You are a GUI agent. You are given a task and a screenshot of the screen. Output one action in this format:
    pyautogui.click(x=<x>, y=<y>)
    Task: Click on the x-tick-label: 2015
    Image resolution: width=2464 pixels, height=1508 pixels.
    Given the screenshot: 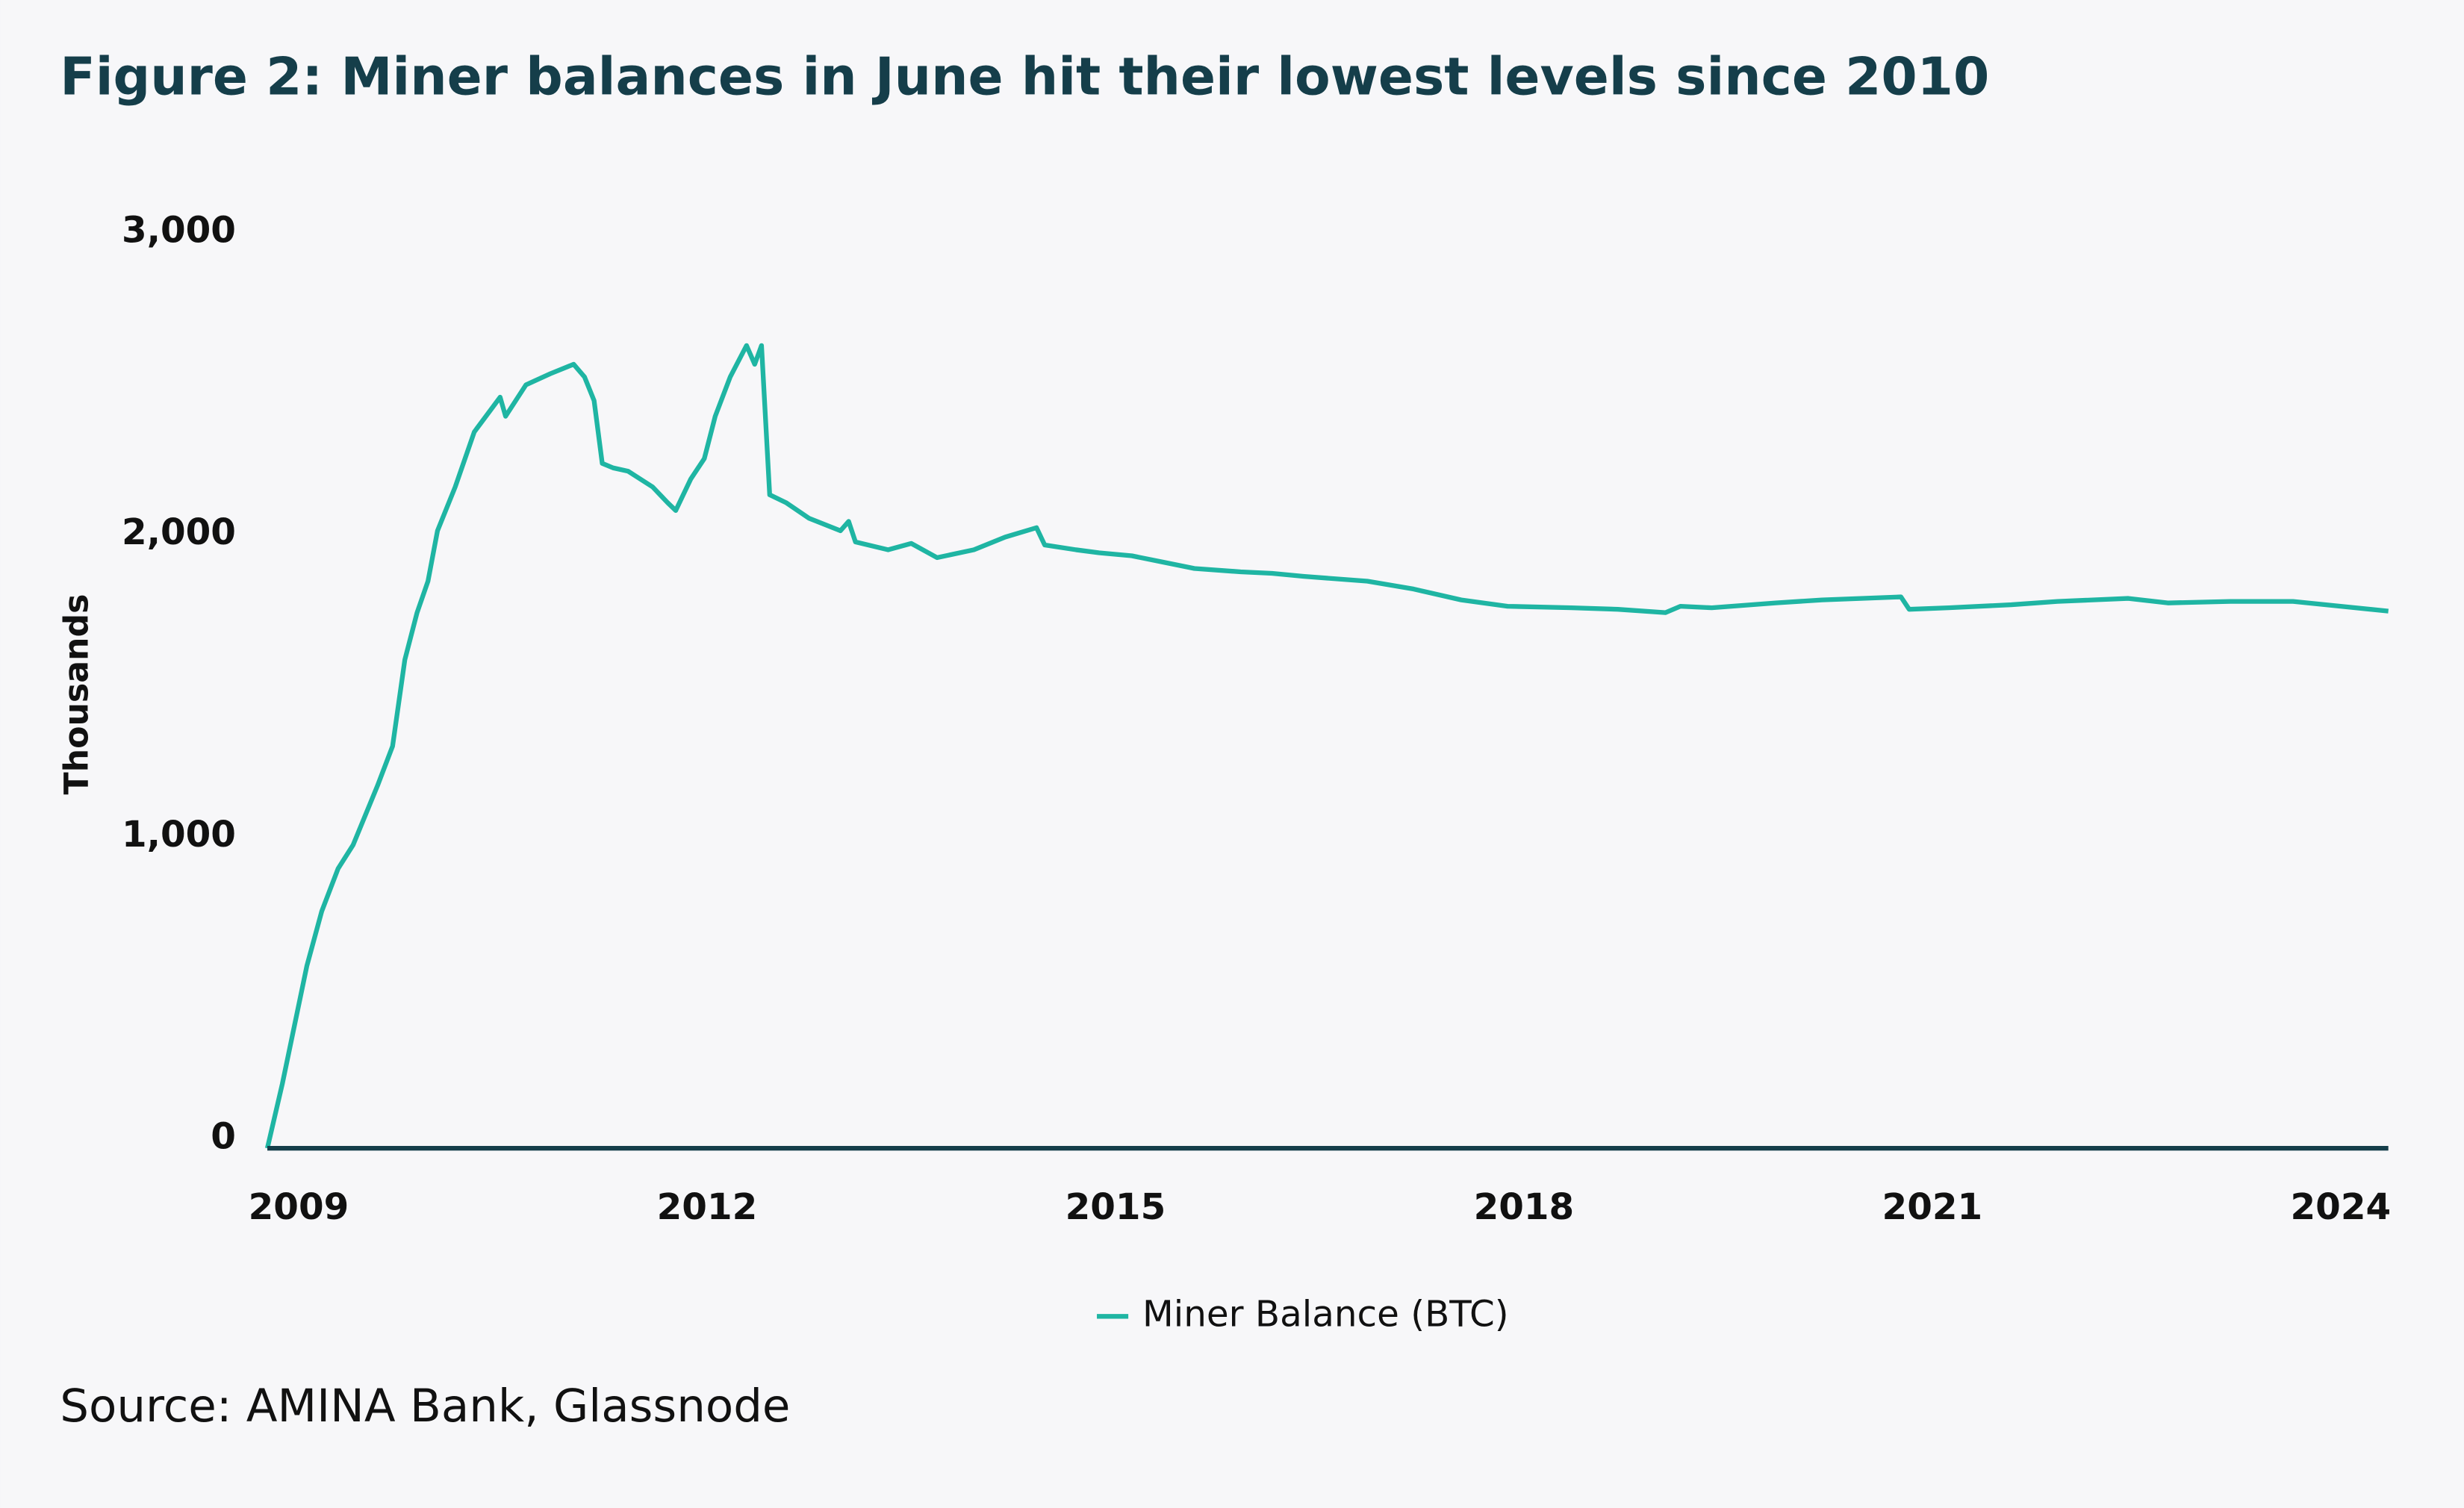 What is the action you would take?
    pyautogui.click(x=1115, y=1207)
    